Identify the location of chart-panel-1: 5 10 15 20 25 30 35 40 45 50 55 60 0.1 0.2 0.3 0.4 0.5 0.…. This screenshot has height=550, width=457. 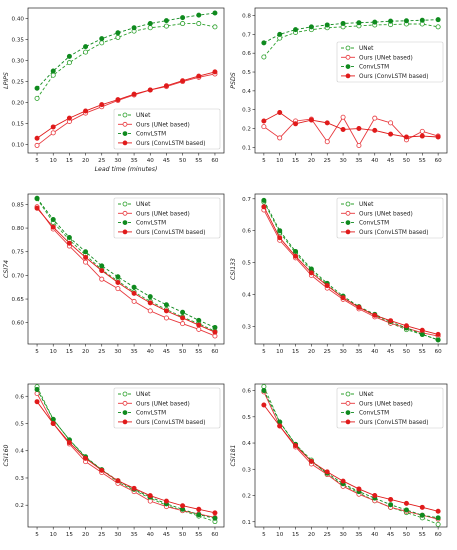
(339, 85).